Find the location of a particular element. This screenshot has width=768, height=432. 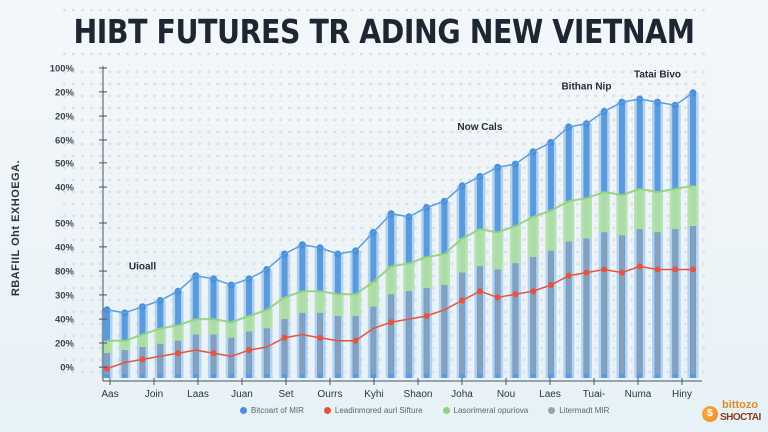

legend-item: Lasorimeral opuriova is located at coordinates (485, 410).